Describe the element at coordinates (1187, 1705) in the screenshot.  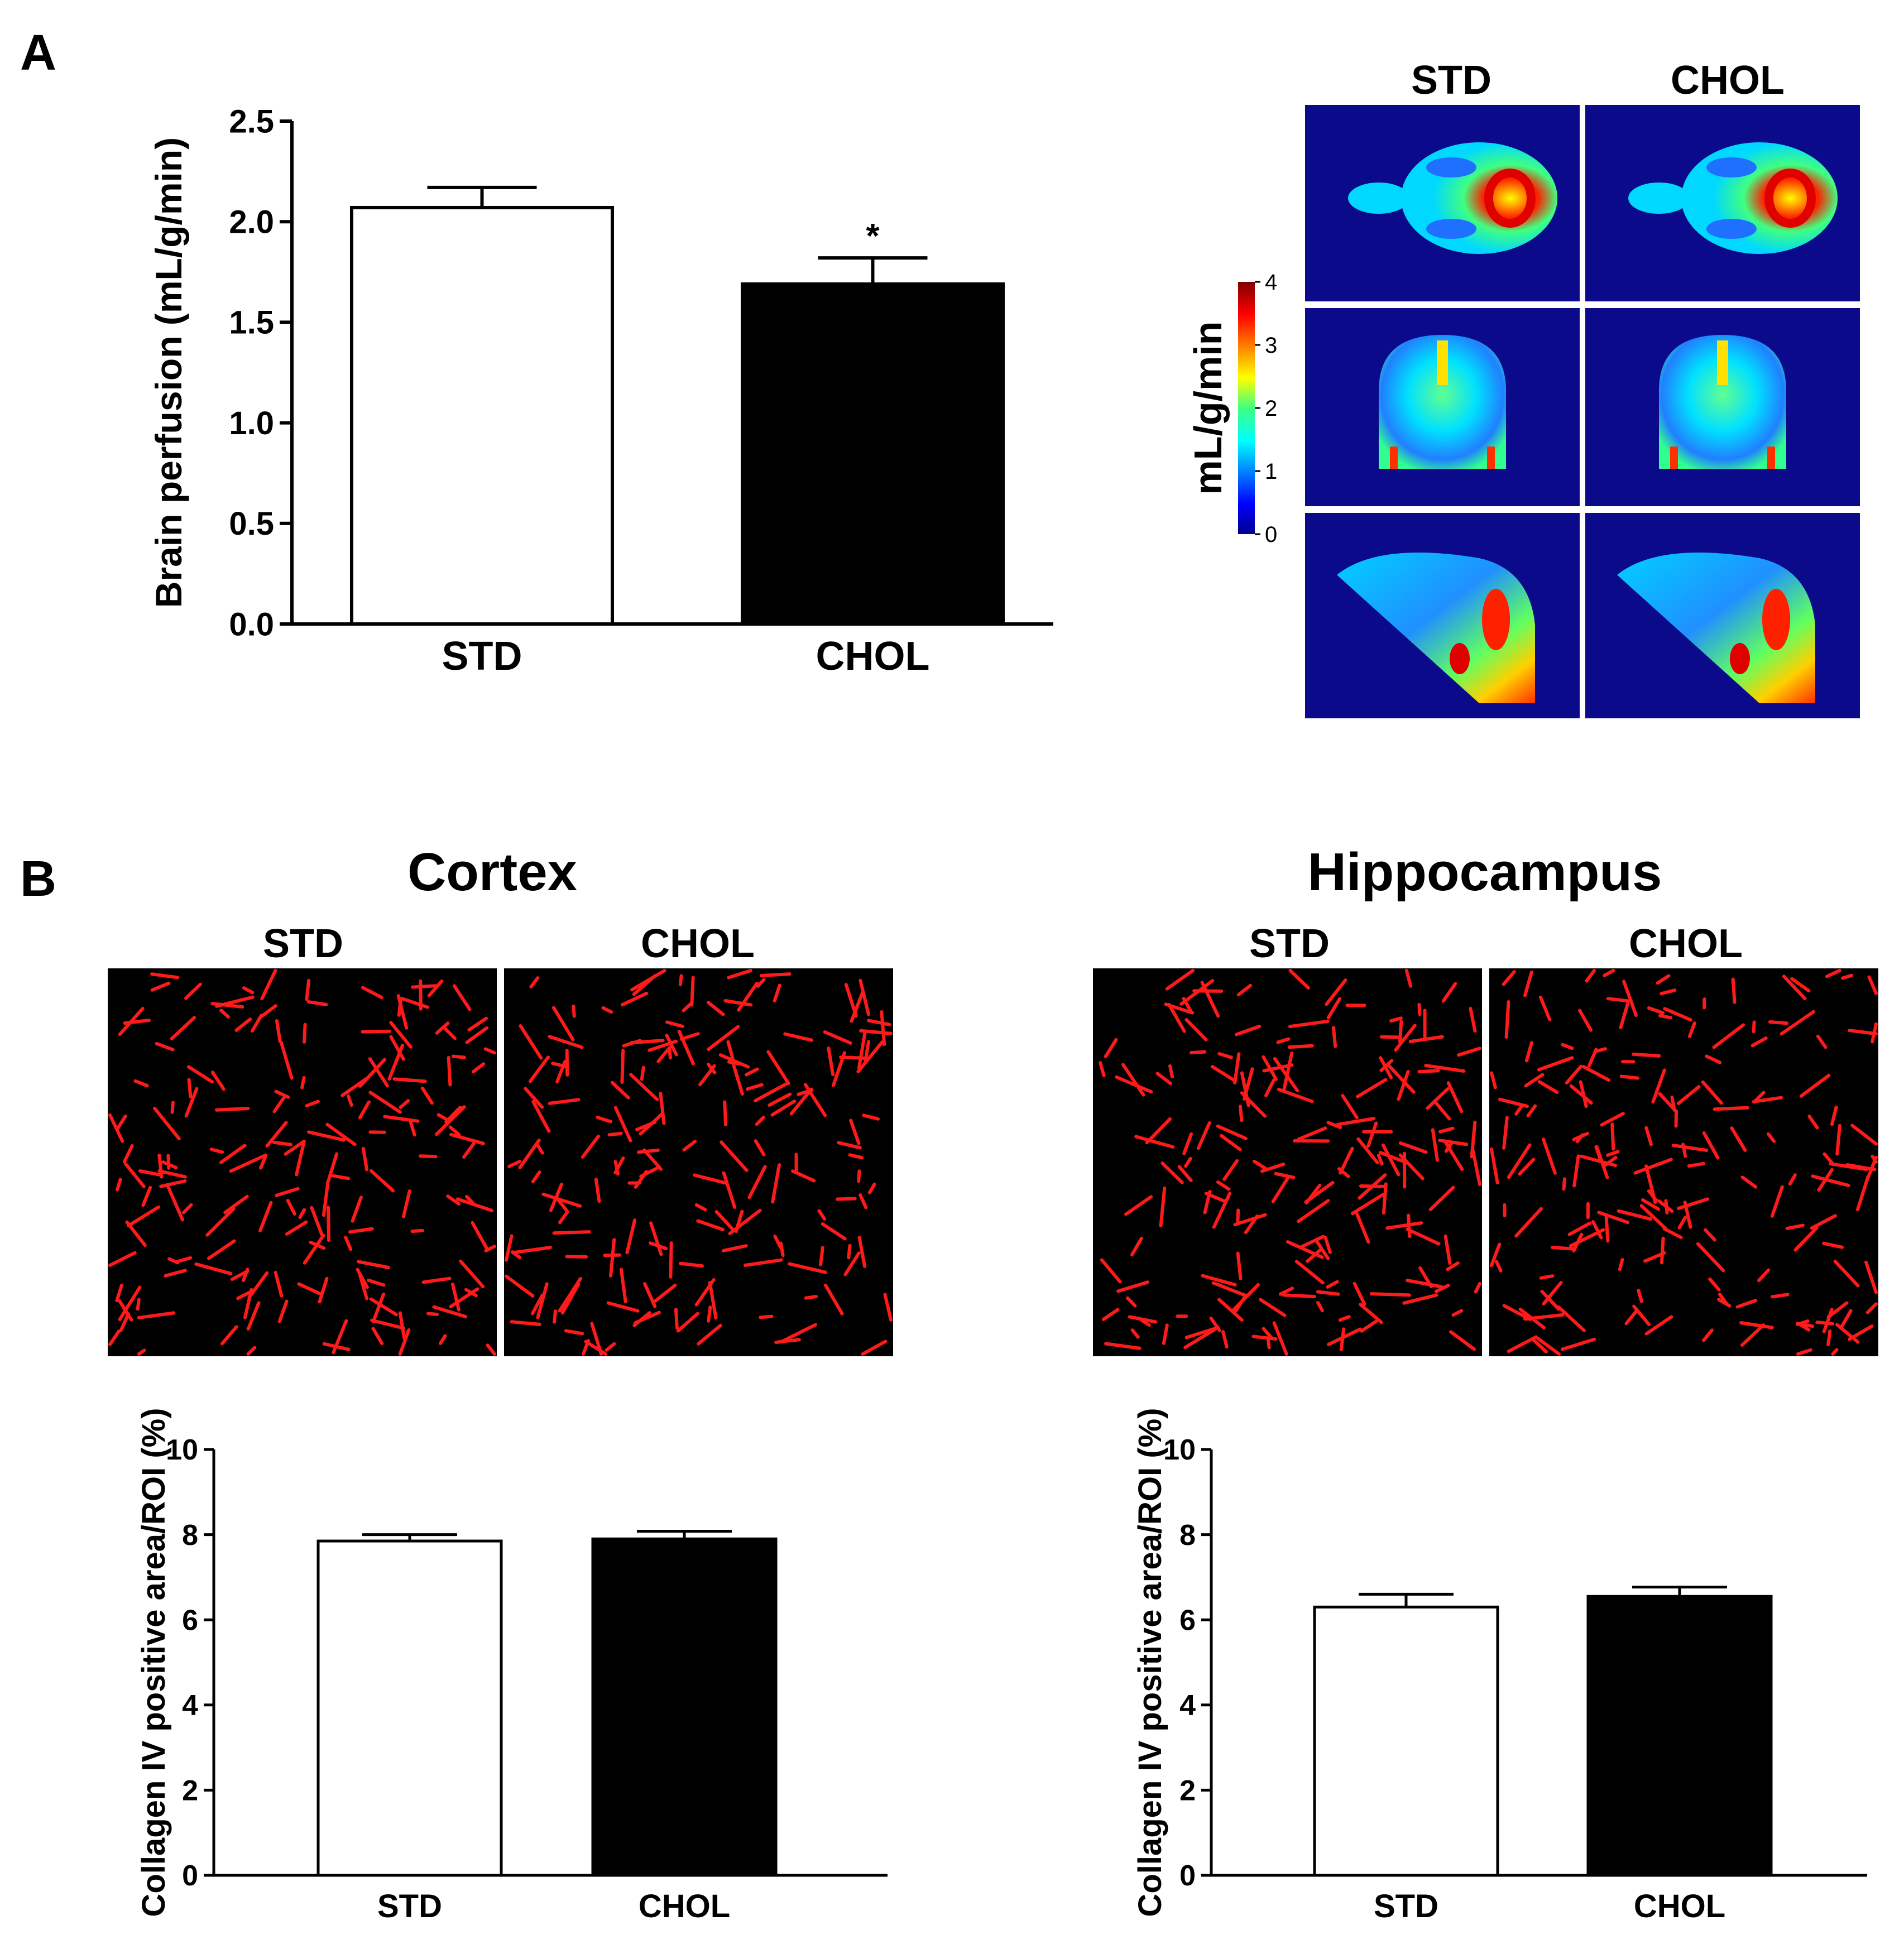
I see `hippocampus-y-tick-label: 4` at that location.